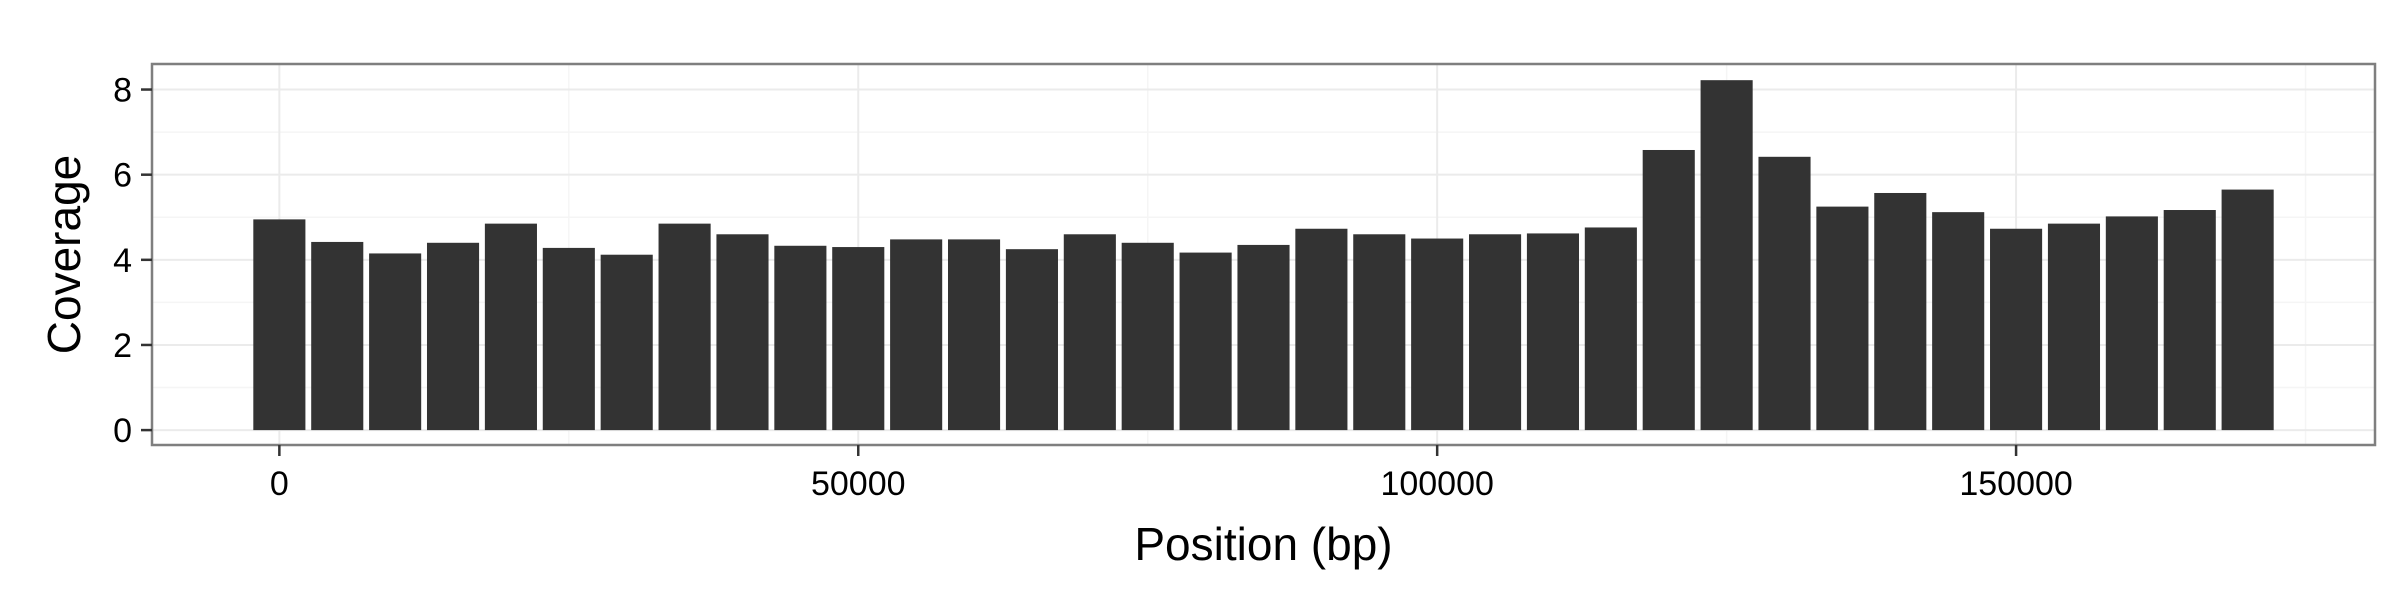 This screenshot has height=600, width=2400. What do you see at coordinates (122, 176) in the screenshot?
I see `y-tick-label: 6` at bounding box center [122, 176].